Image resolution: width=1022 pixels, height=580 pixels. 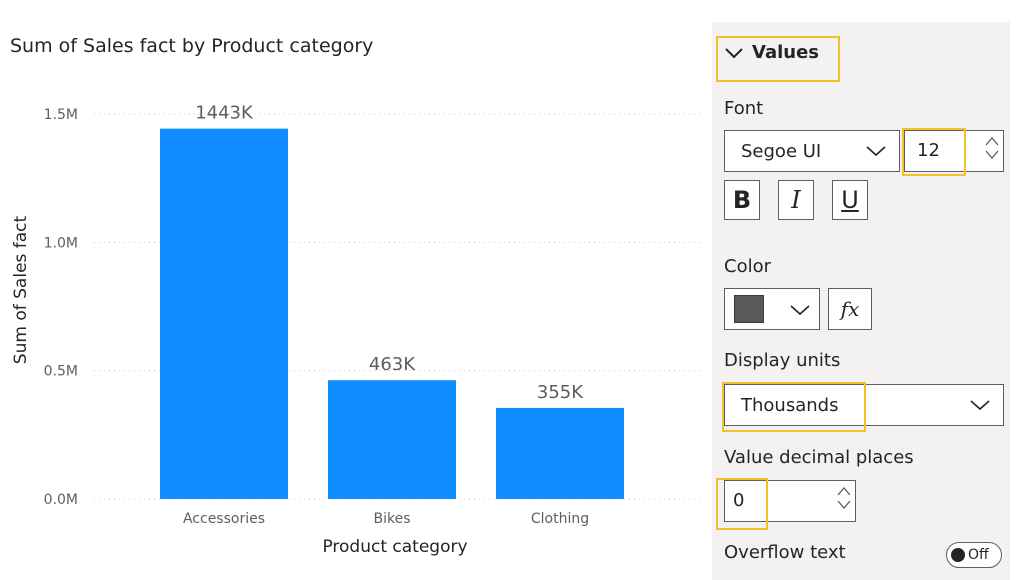 What do you see at coordinates (954, 151) in the screenshot?
I see `font-size-stepper: 12` at bounding box center [954, 151].